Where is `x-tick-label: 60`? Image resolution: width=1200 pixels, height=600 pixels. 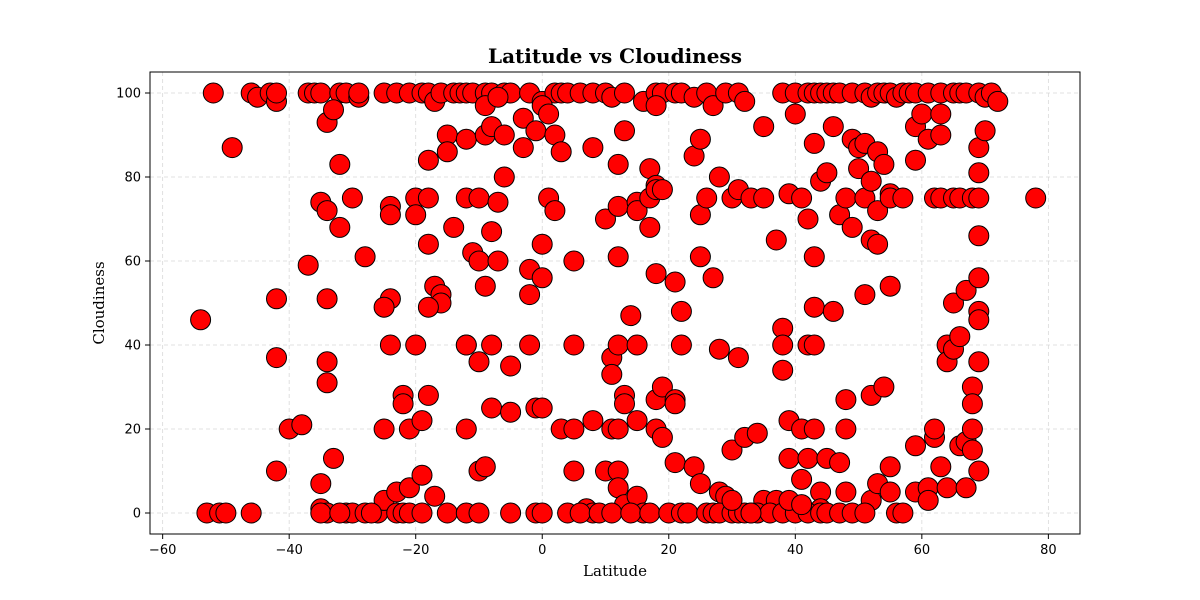 x-tick-label: 60 is located at coordinates (922, 550).